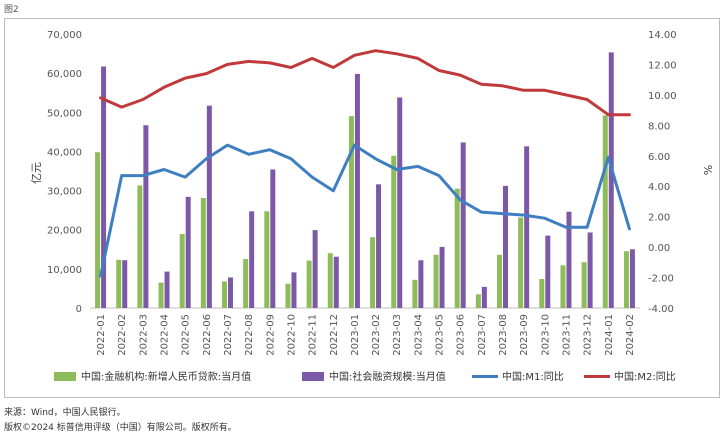 Image resolution: width=728 pixels, height=438 pixels. I want to click on copyright-note: 版权©2024 标普信用评级（中国）有限公司。版权所有。, so click(120, 428).